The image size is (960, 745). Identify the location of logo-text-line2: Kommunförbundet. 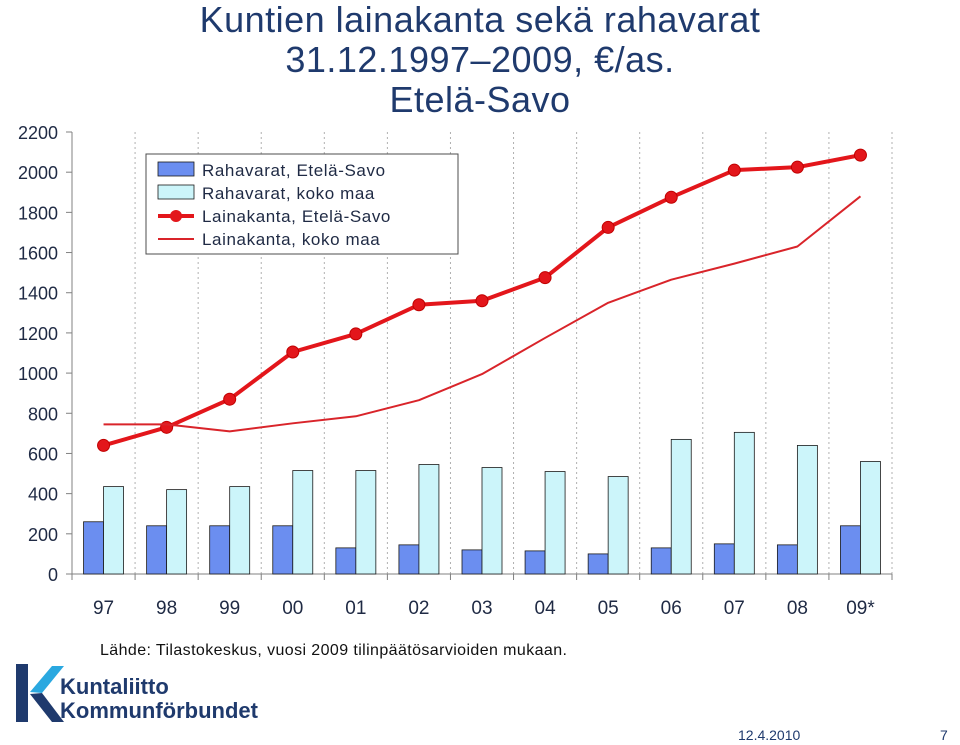
(159, 710).